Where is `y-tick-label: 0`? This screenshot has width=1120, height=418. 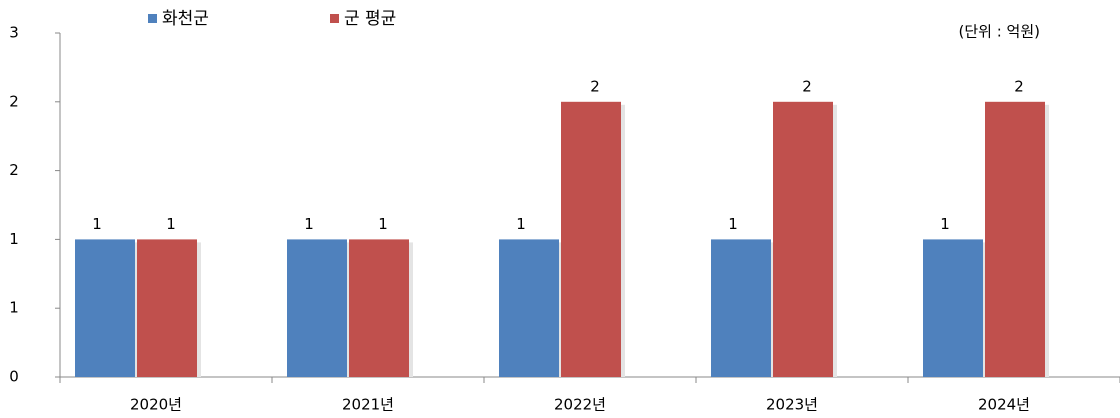
y-tick-label: 0 is located at coordinates (14, 377).